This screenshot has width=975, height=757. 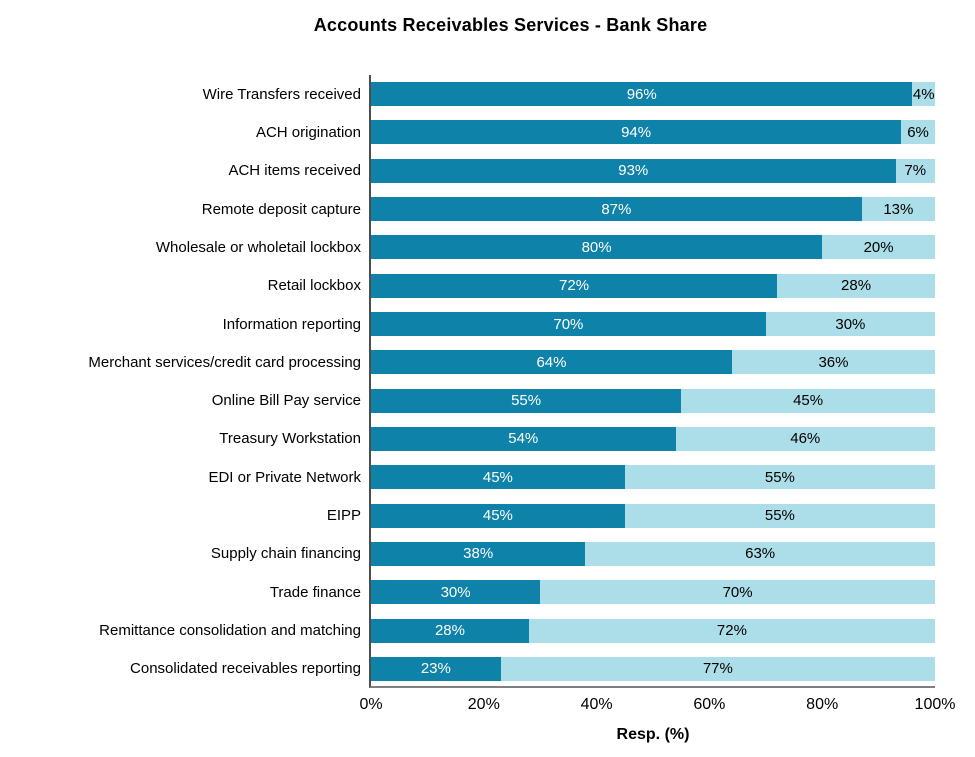 I want to click on category-label: Treasury Workstation, so click(x=290, y=439).